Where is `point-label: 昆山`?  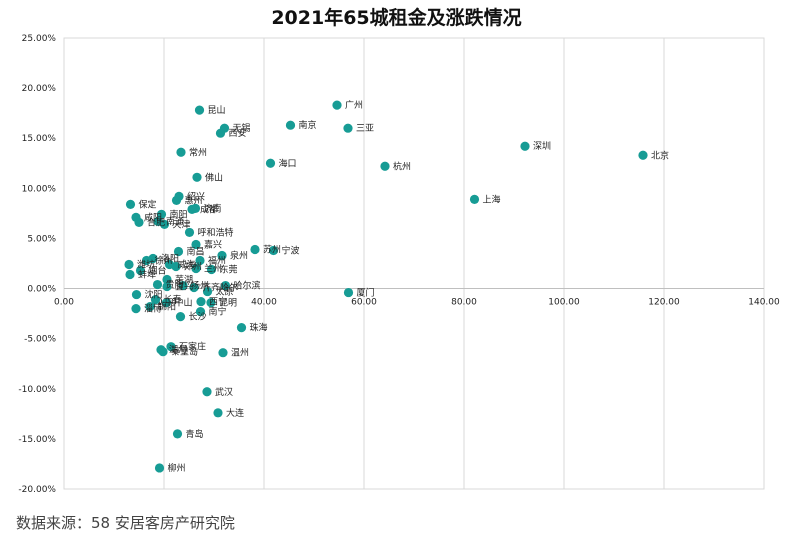
point-label: 昆山 is located at coordinates (217, 110).